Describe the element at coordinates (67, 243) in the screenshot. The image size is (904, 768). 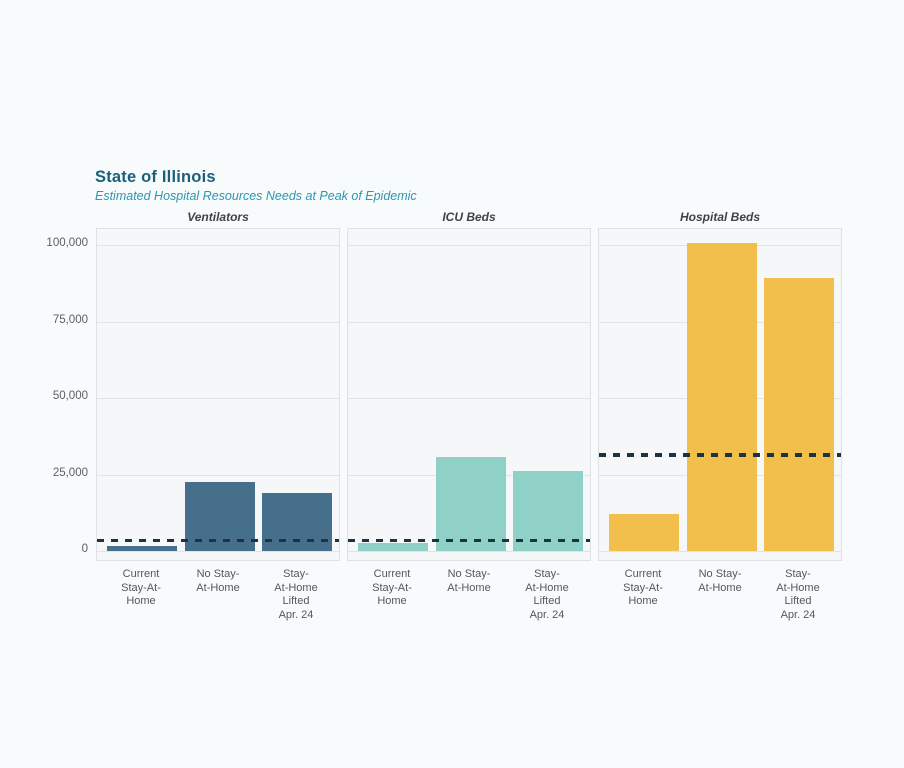
I see `y-tick-100000: 100,000` at that location.